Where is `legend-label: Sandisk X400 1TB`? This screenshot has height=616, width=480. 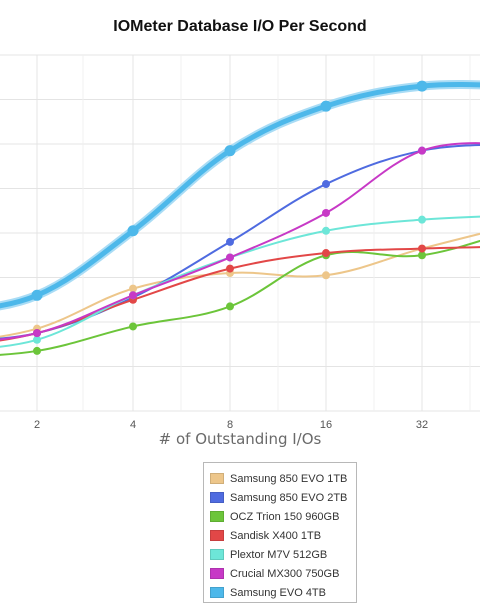 legend-label: Sandisk X400 1TB is located at coordinates (276, 535).